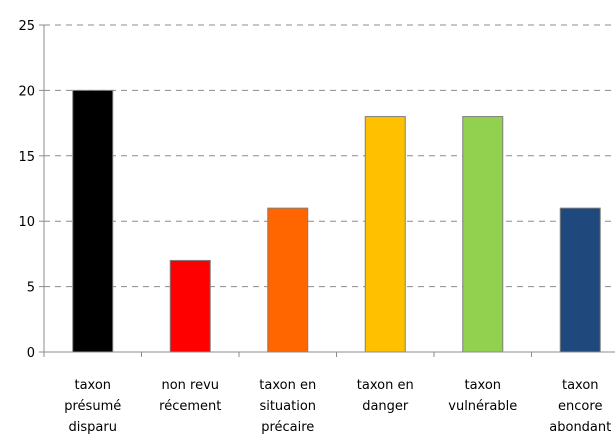  I want to click on x-tick-label: taxon en situation précaire, so click(287, 406).